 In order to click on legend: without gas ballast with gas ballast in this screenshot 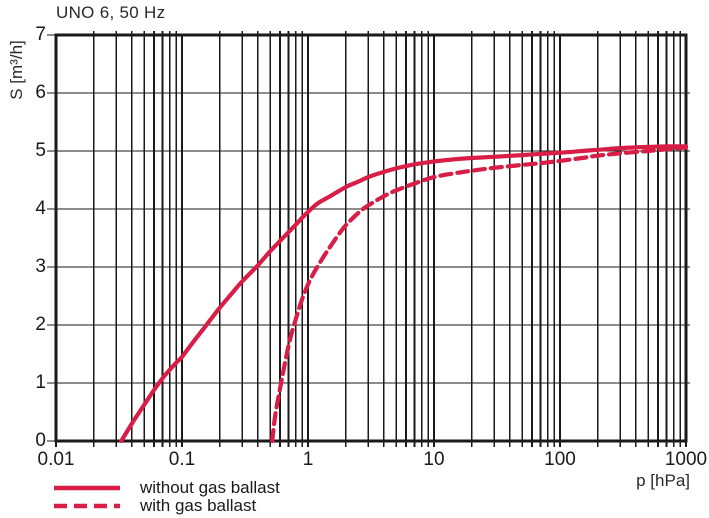, I will do `click(166, 496)`.